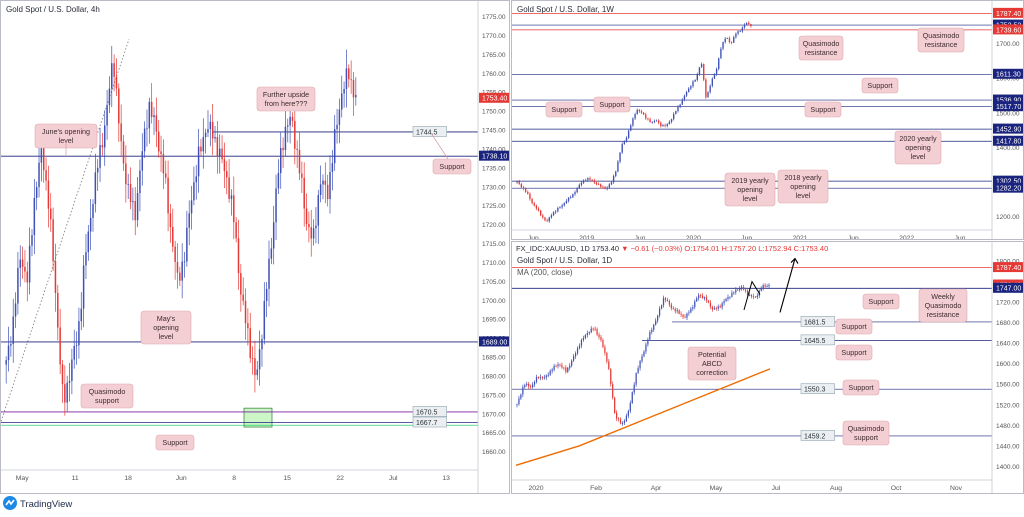 The width and height of the screenshot is (1024, 517). Describe the element at coordinates (712, 363) in the screenshot. I see `annot-abcd: ABCD` at that location.